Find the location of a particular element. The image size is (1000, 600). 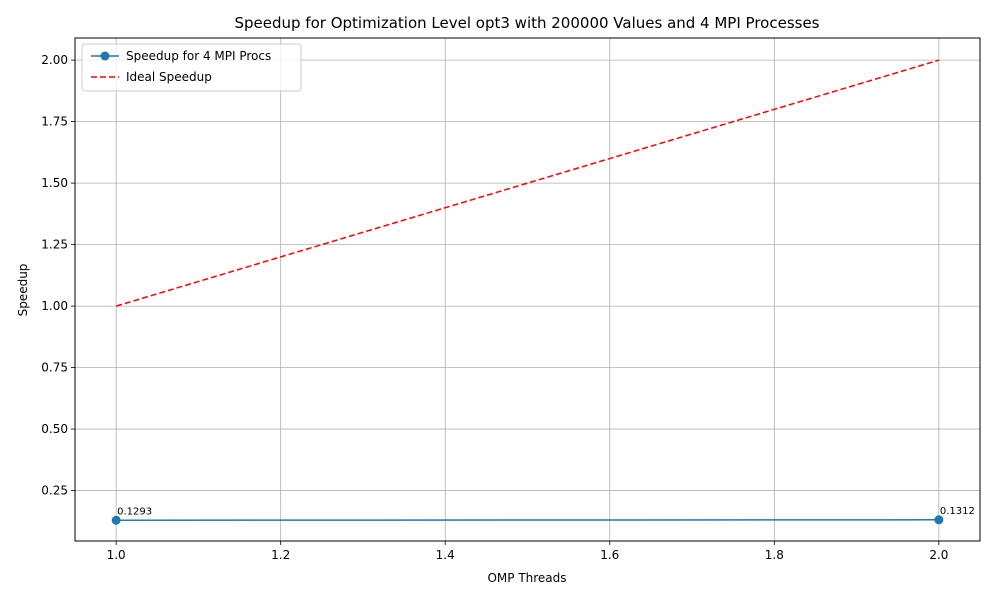

legend: Speedup for 4 MPI Procs Ideal Speedup is located at coordinates (191, 67).